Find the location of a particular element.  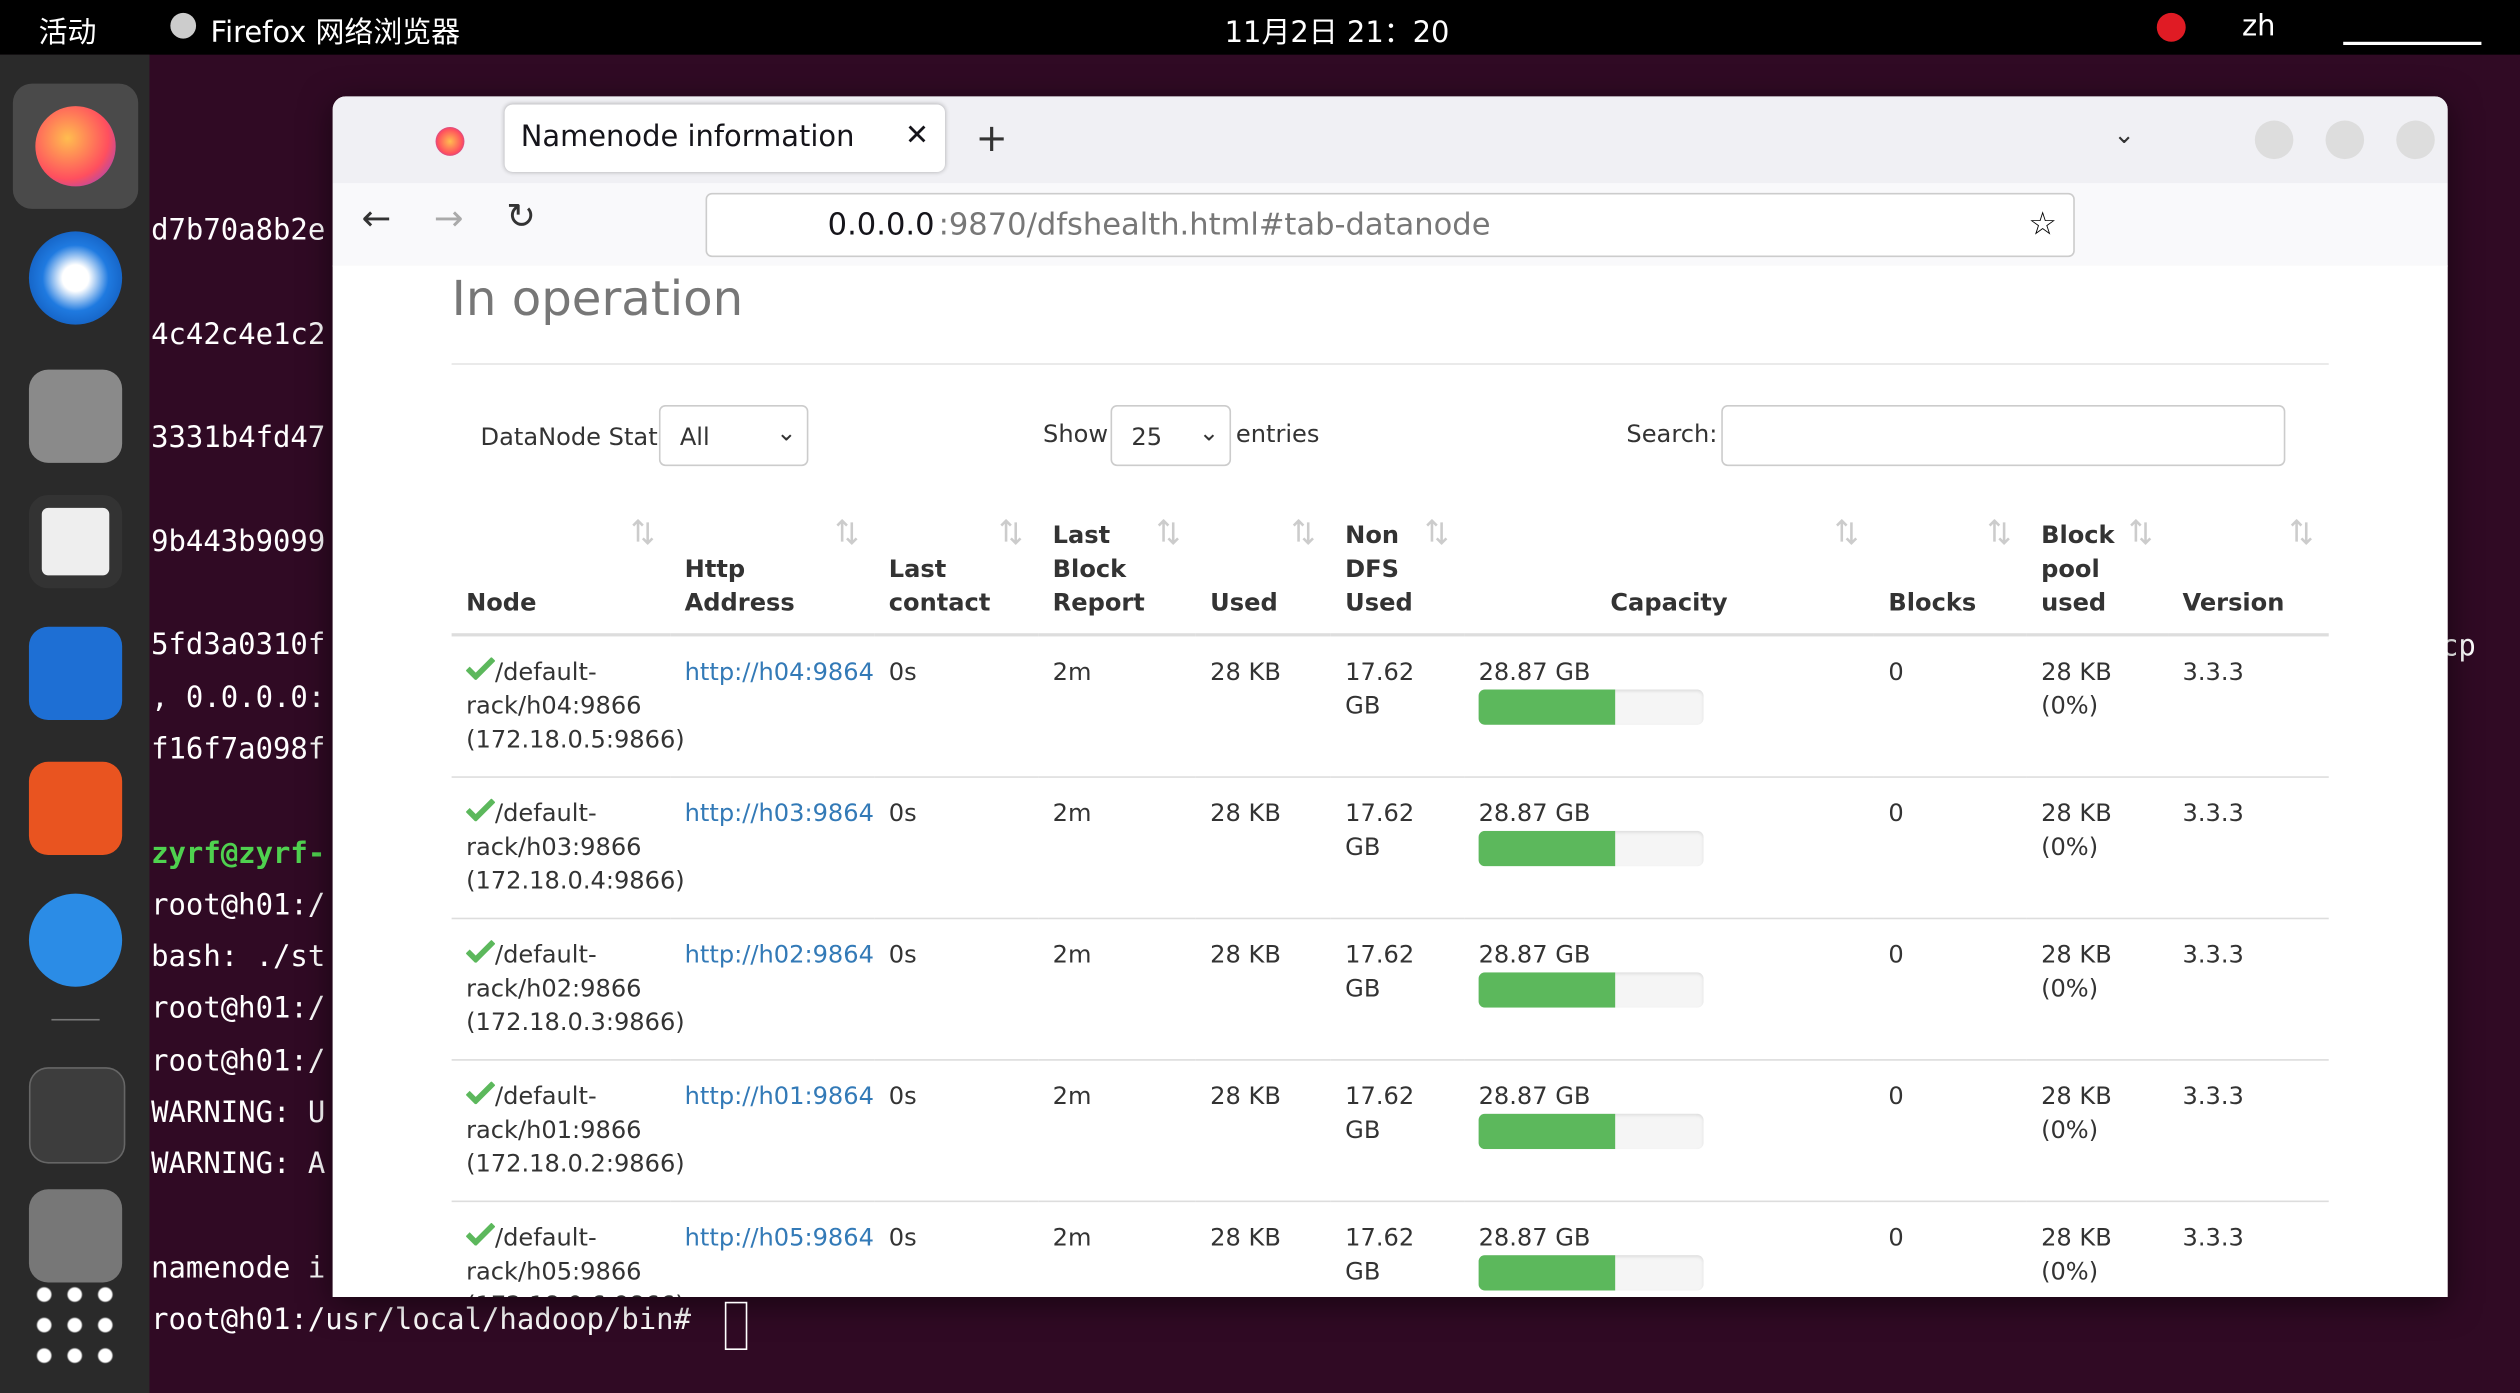

separator is located at coordinates (75, 1019).